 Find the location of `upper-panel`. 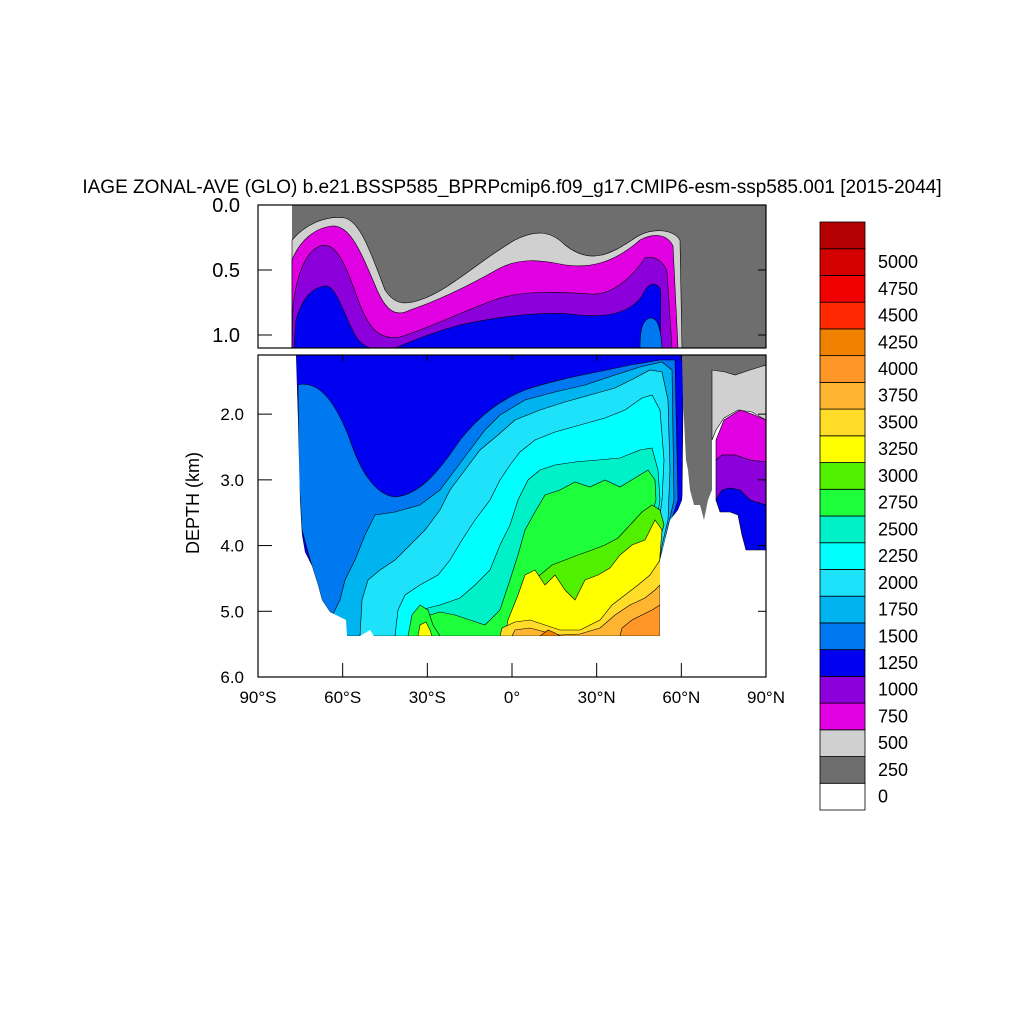

upper-panel is located at coordinates (512, 276).